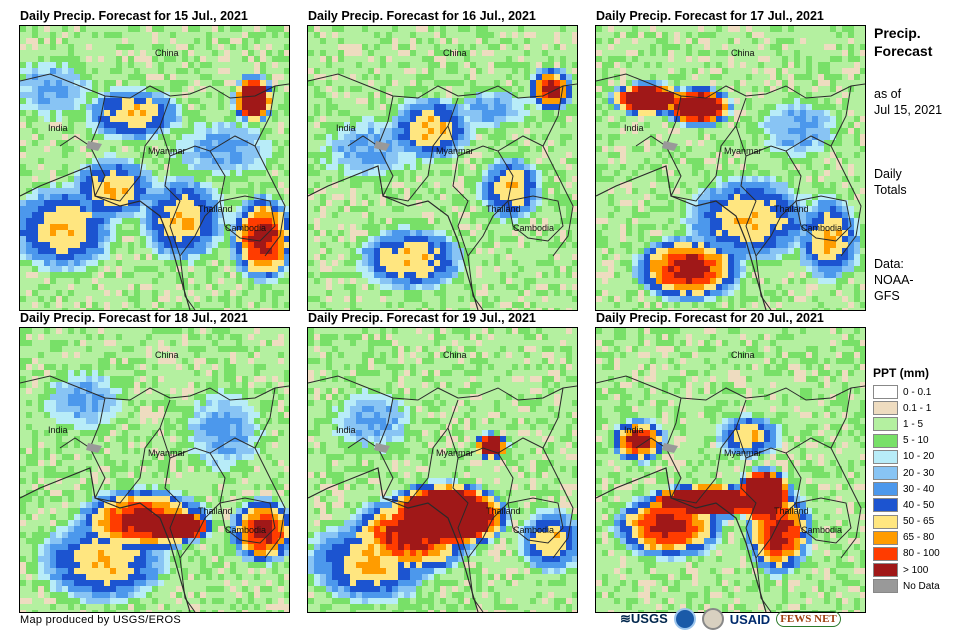  Describe the element at coordinates (919, 473) in the screenshot. I see `legend-label: 20 - 30` at that location.